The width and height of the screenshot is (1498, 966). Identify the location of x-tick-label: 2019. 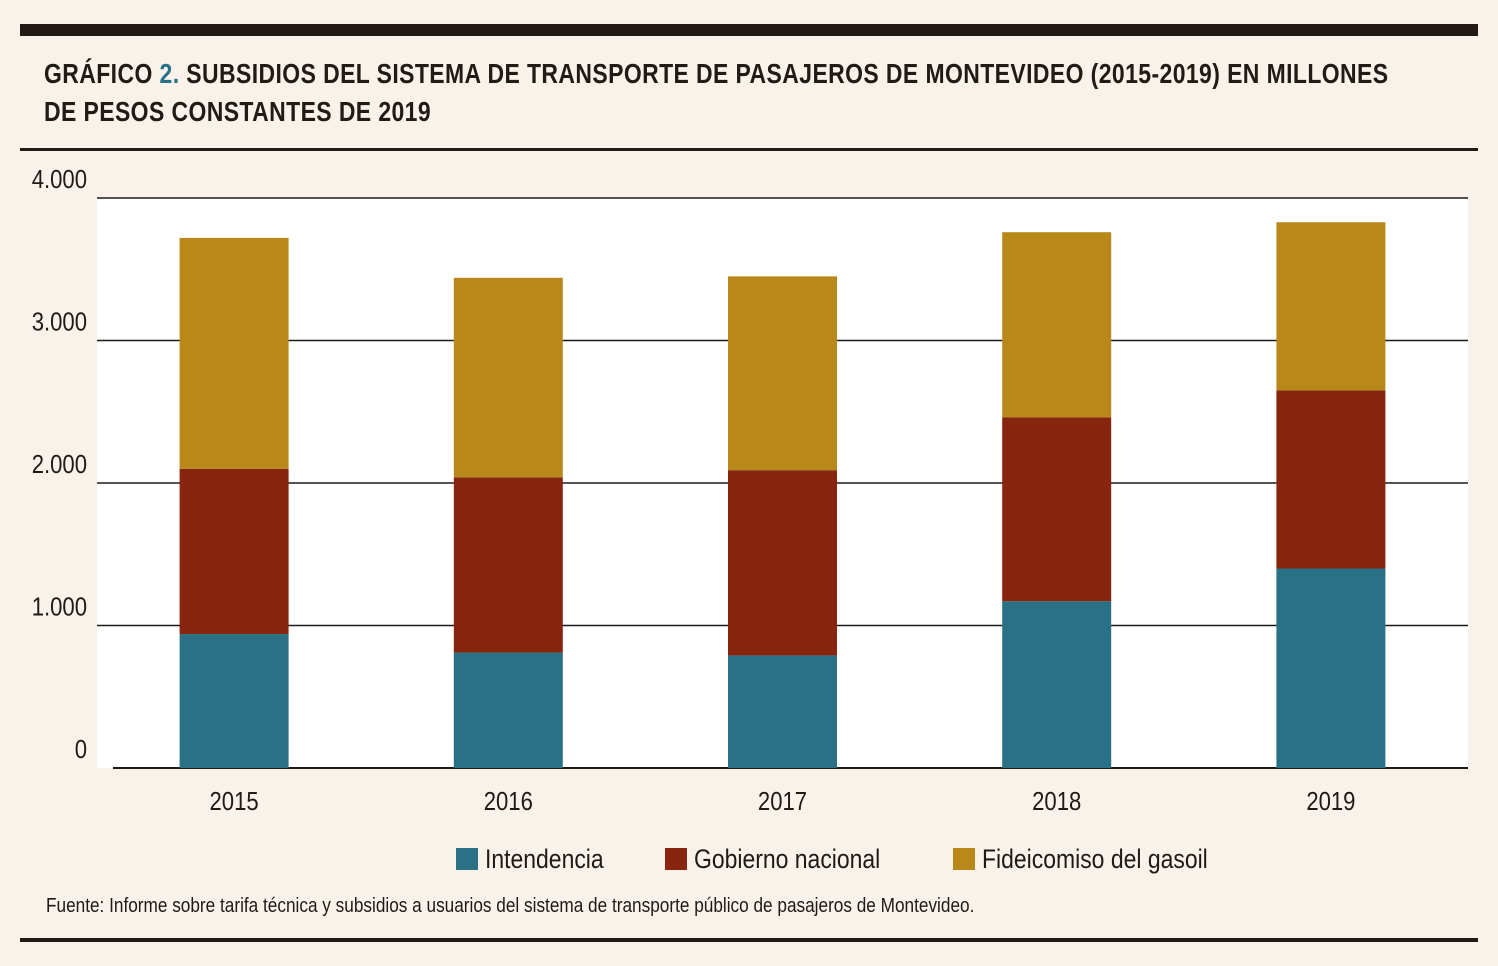
(1330, 801).